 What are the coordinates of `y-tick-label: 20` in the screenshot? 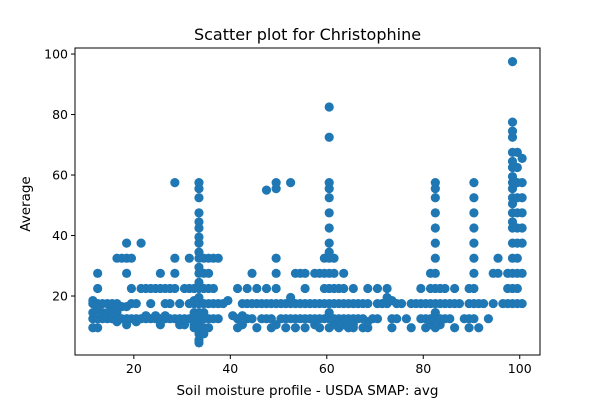 It's located at (60, 296).